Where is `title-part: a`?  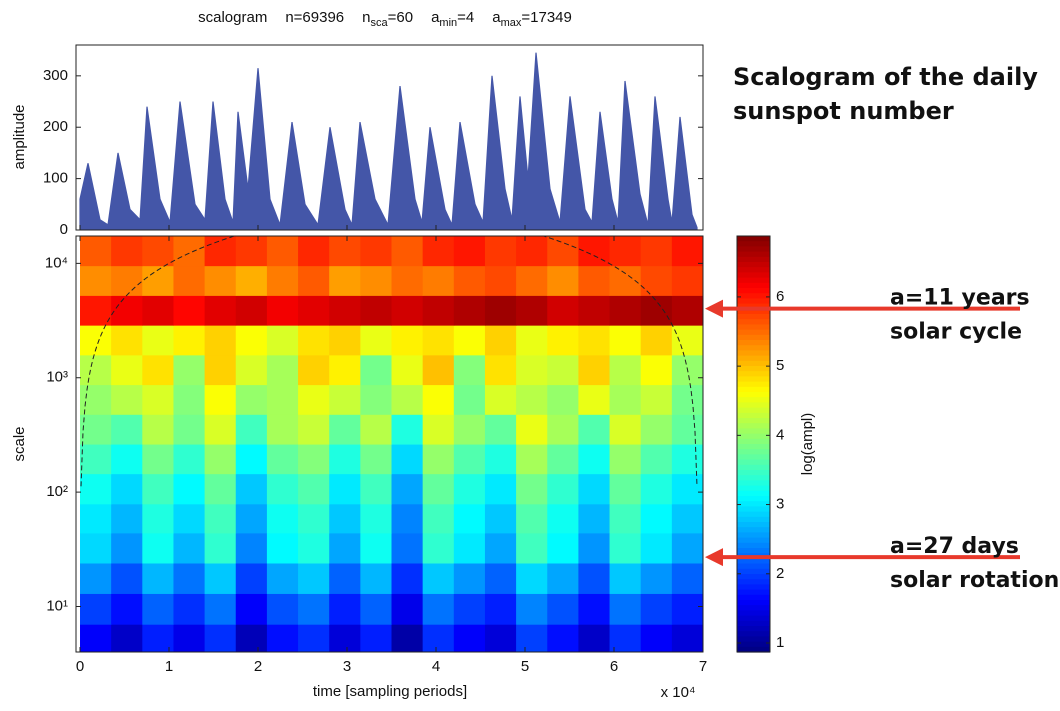 title-part: a is located at coordinates (435, 17).